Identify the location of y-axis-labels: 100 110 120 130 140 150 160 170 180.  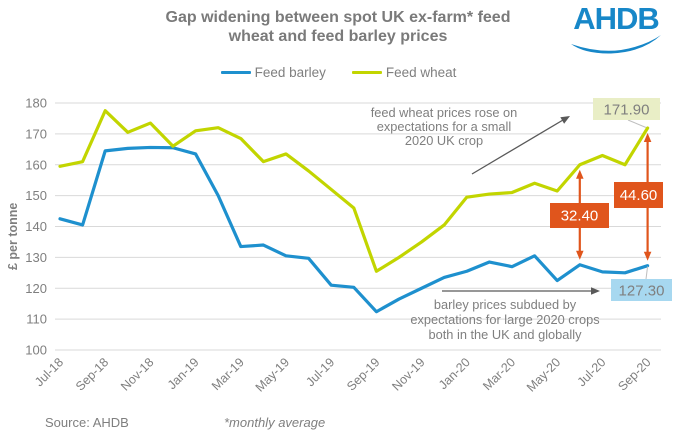
(36, 227).